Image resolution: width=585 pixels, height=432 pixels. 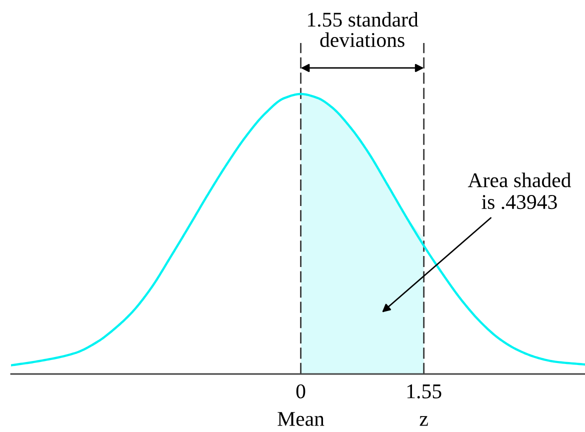 I want to click on x-tick-label: 1.55 z, so click(x=424, y=405).